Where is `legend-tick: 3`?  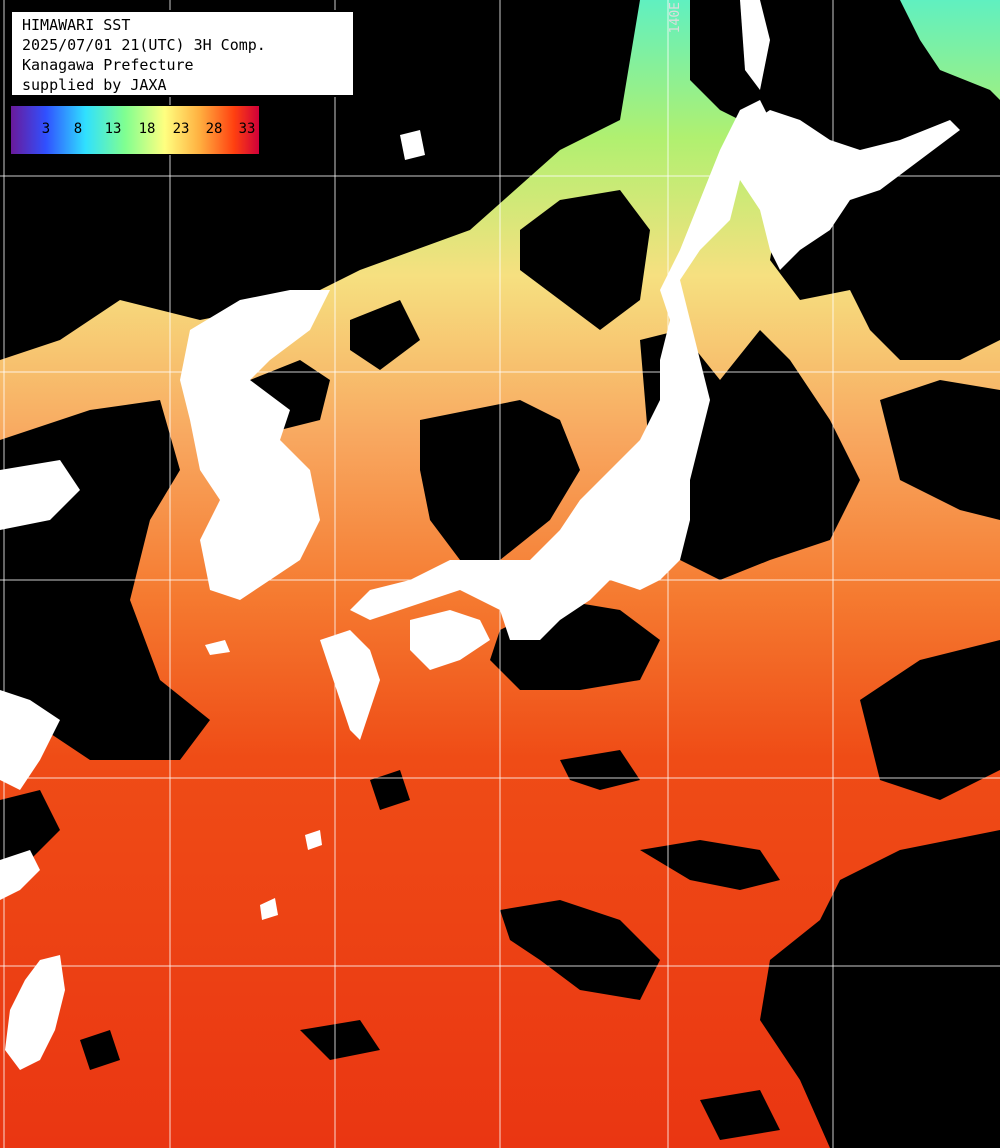
legend-tick: 3 is located at coordinates (46, 129).